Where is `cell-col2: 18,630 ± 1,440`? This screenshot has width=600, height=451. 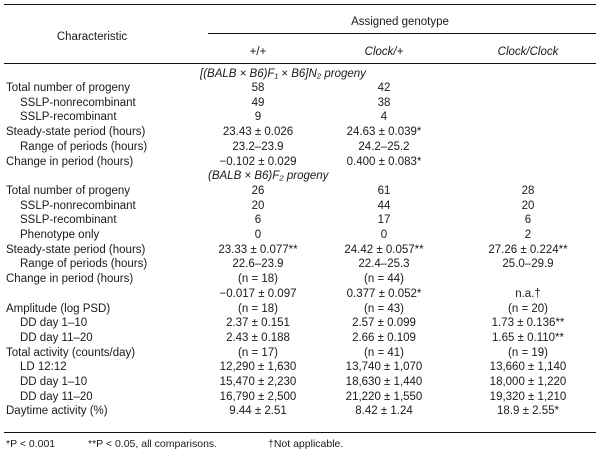 cell-col2: 18,630 ± 1,440 is located at coordinates (384, 382).